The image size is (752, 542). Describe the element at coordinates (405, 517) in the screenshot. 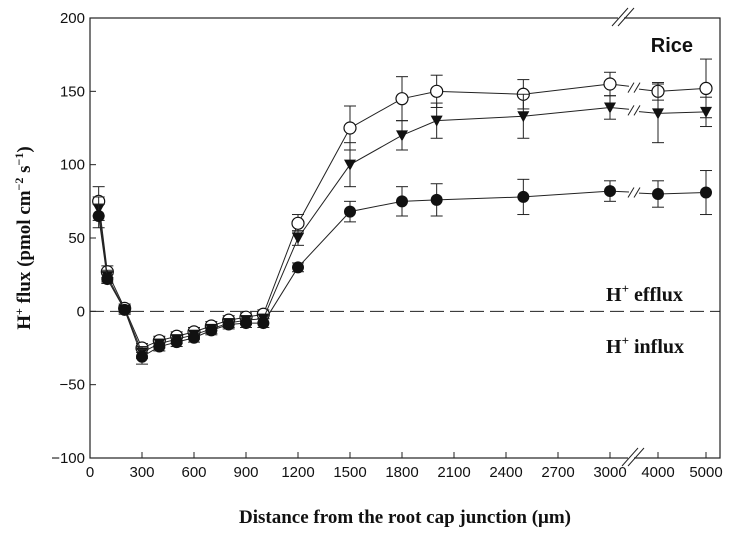

I see `x-axis-label: Distance from the root cap junction (μm)` at that location.